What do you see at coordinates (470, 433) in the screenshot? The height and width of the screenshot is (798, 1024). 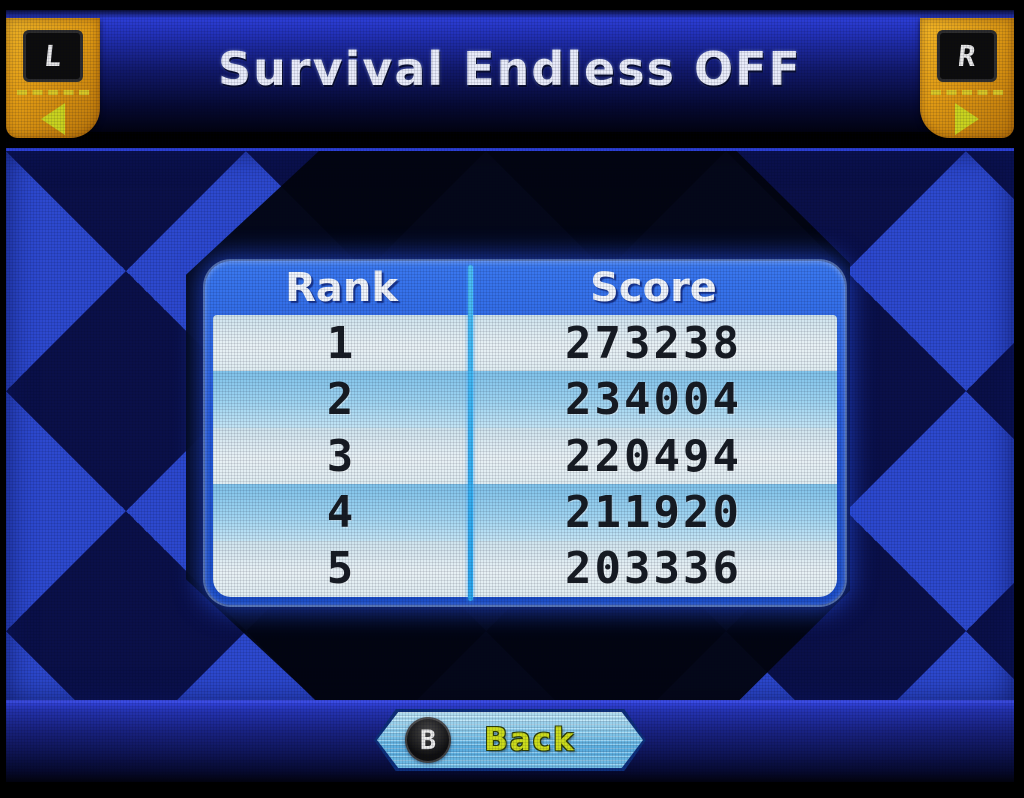 I see `column-divider` at bounding box center [470, 433].